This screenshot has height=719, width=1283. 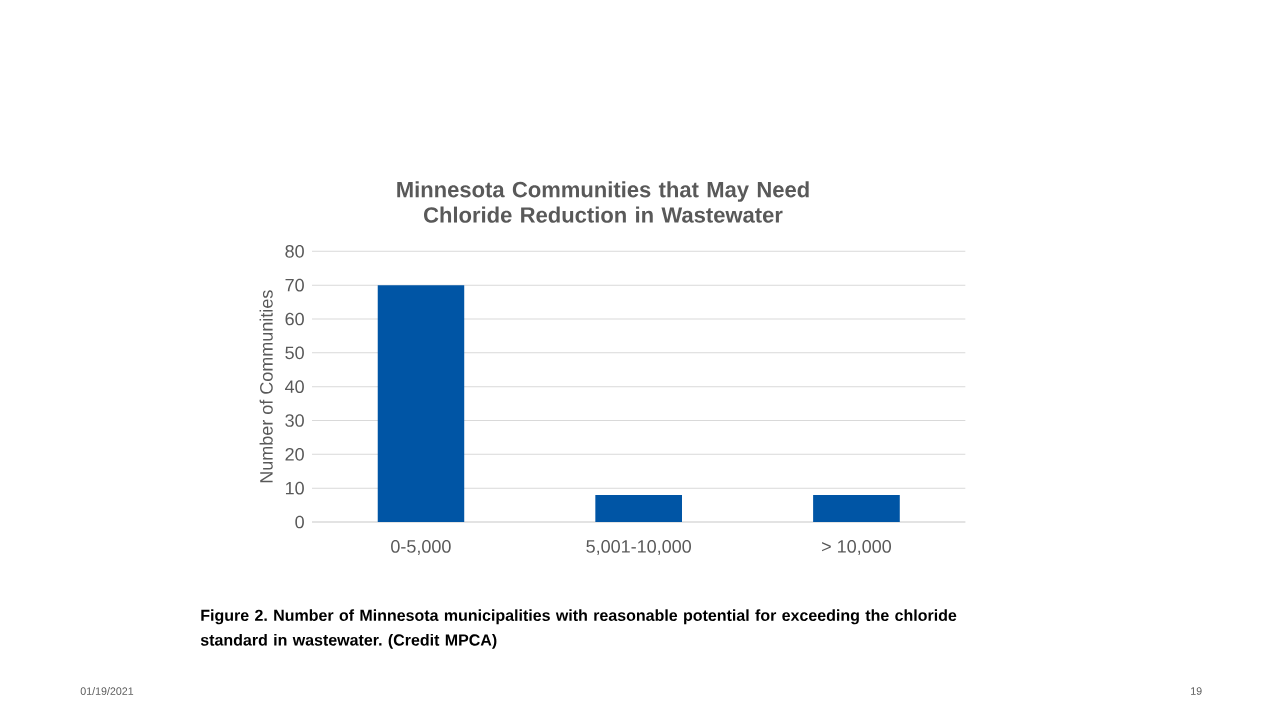 I want to click on x-tick-label: > 10,000, so click(x=856, y=547).